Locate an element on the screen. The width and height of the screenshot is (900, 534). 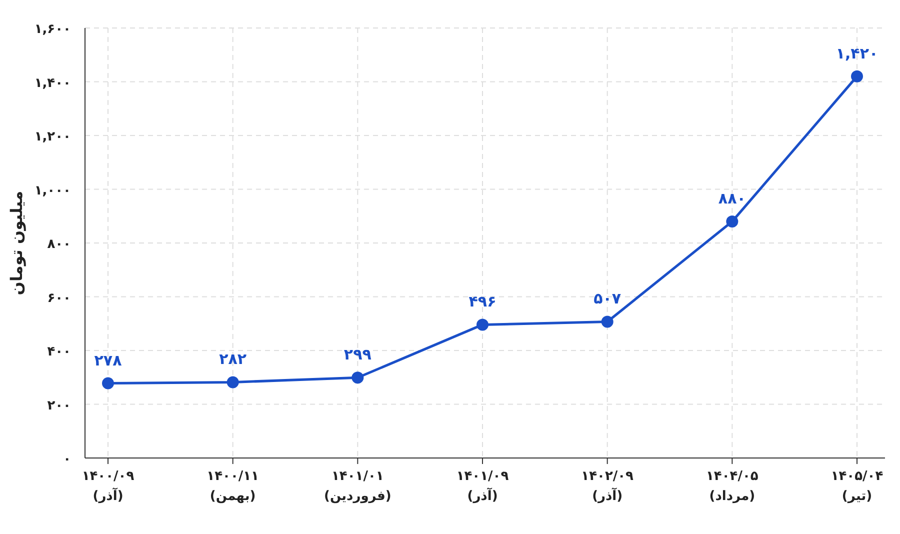
value-label: ۱,۴۲۰ is located at coordinates (857, 53).